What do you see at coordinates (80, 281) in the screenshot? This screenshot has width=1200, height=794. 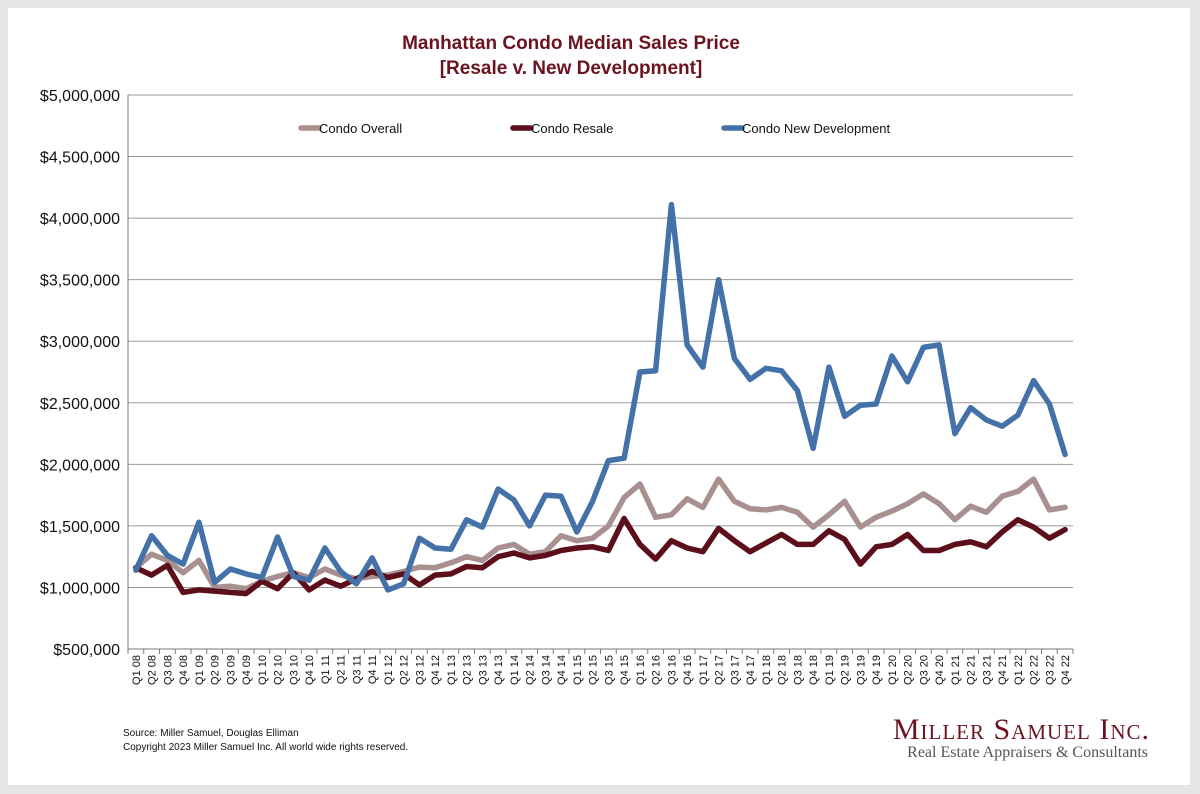 I see `y-tick-label: $3,500,000` at bounding box center [80, 281].